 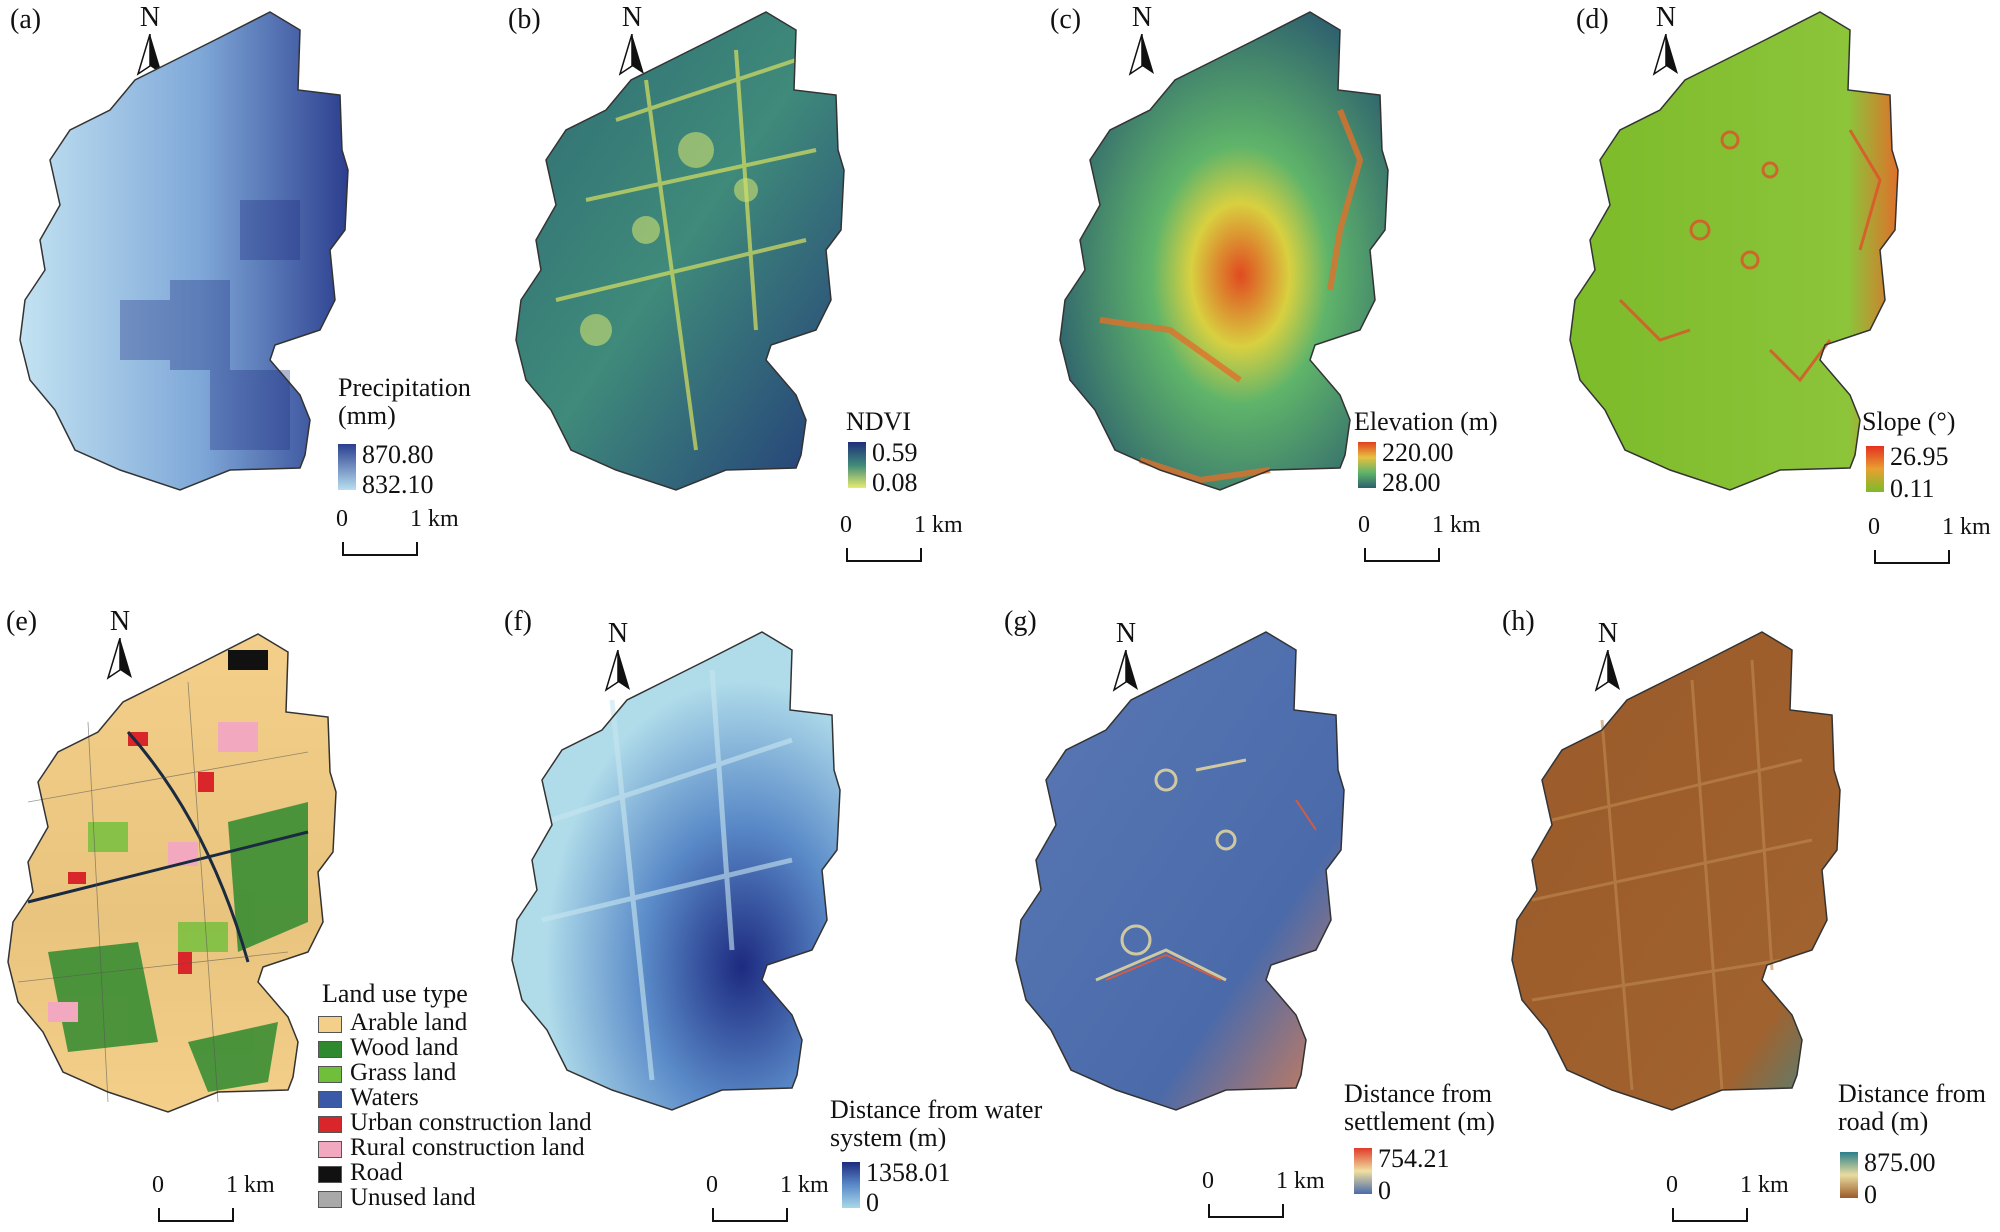 What do you see at coordinates (360, 1172) in the screenshot?
I see `legend-item-road: Road` at bounding box center [360, 1172].